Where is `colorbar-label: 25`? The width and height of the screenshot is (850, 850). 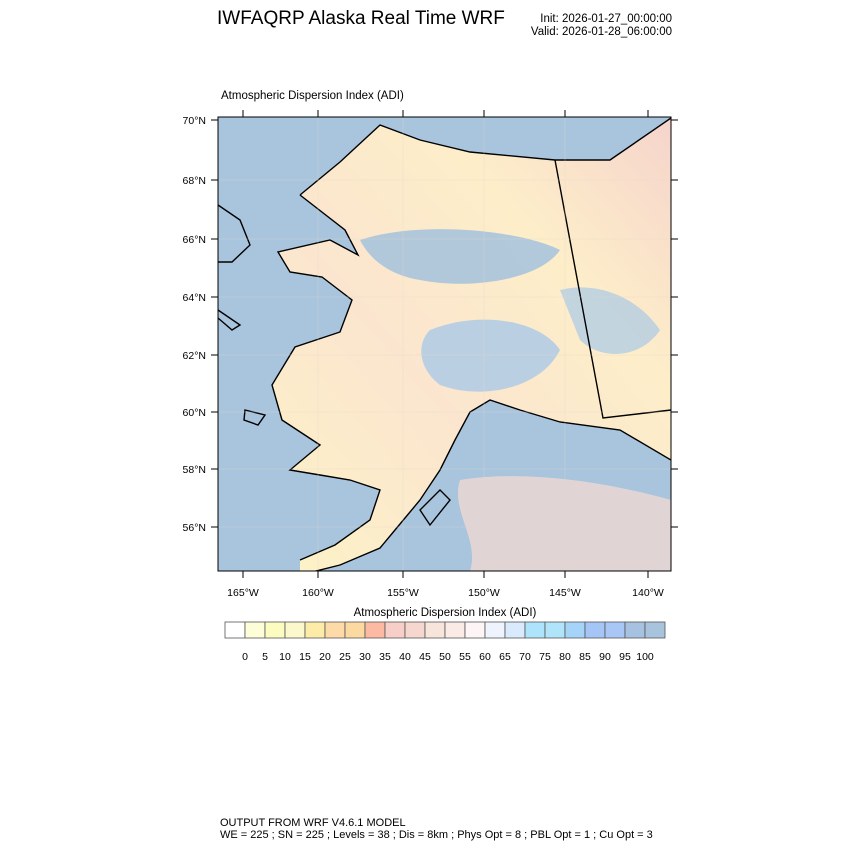 colorbar-label: 25 is located at coordinates (345, 657).